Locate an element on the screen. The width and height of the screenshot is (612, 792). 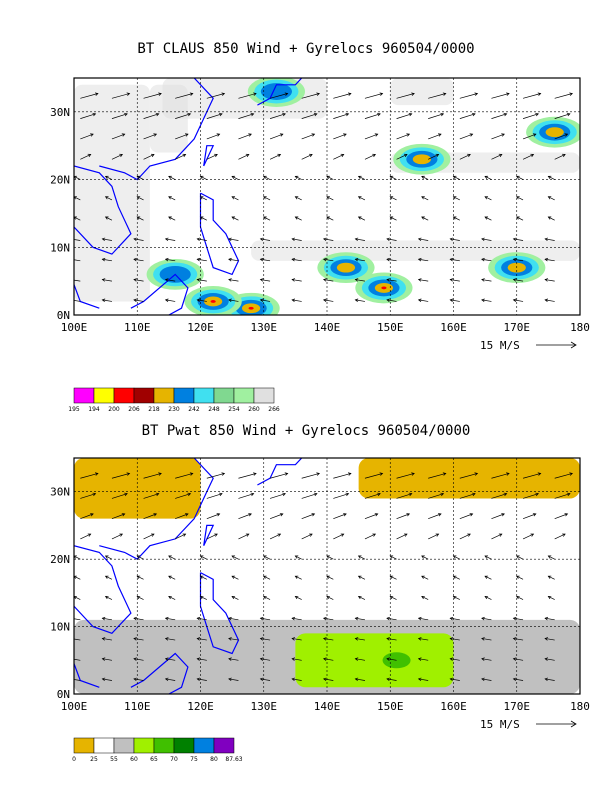
x-tick-label: 170E is located at coordinates (517, 327).